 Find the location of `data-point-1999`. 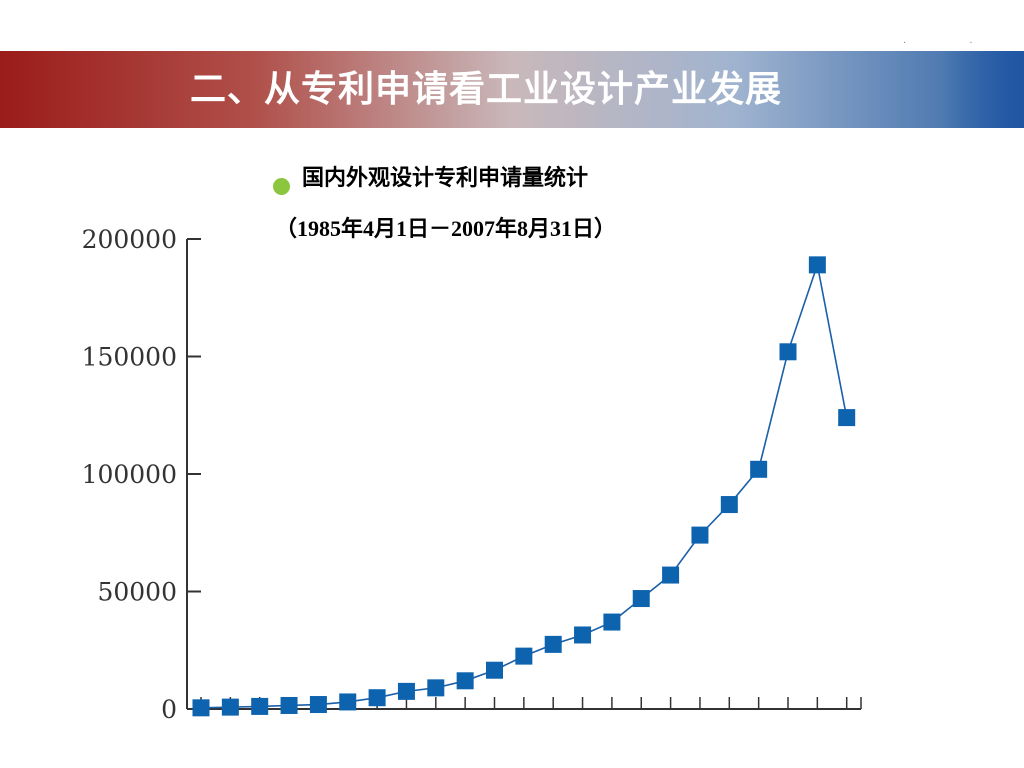

data-point-1999 is located at coordinates (612, 622).